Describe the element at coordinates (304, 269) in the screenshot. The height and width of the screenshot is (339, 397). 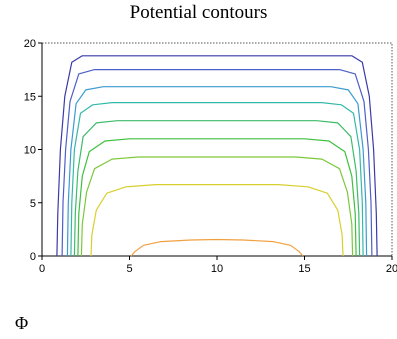
I see `x-tick-label: 15` at that location.